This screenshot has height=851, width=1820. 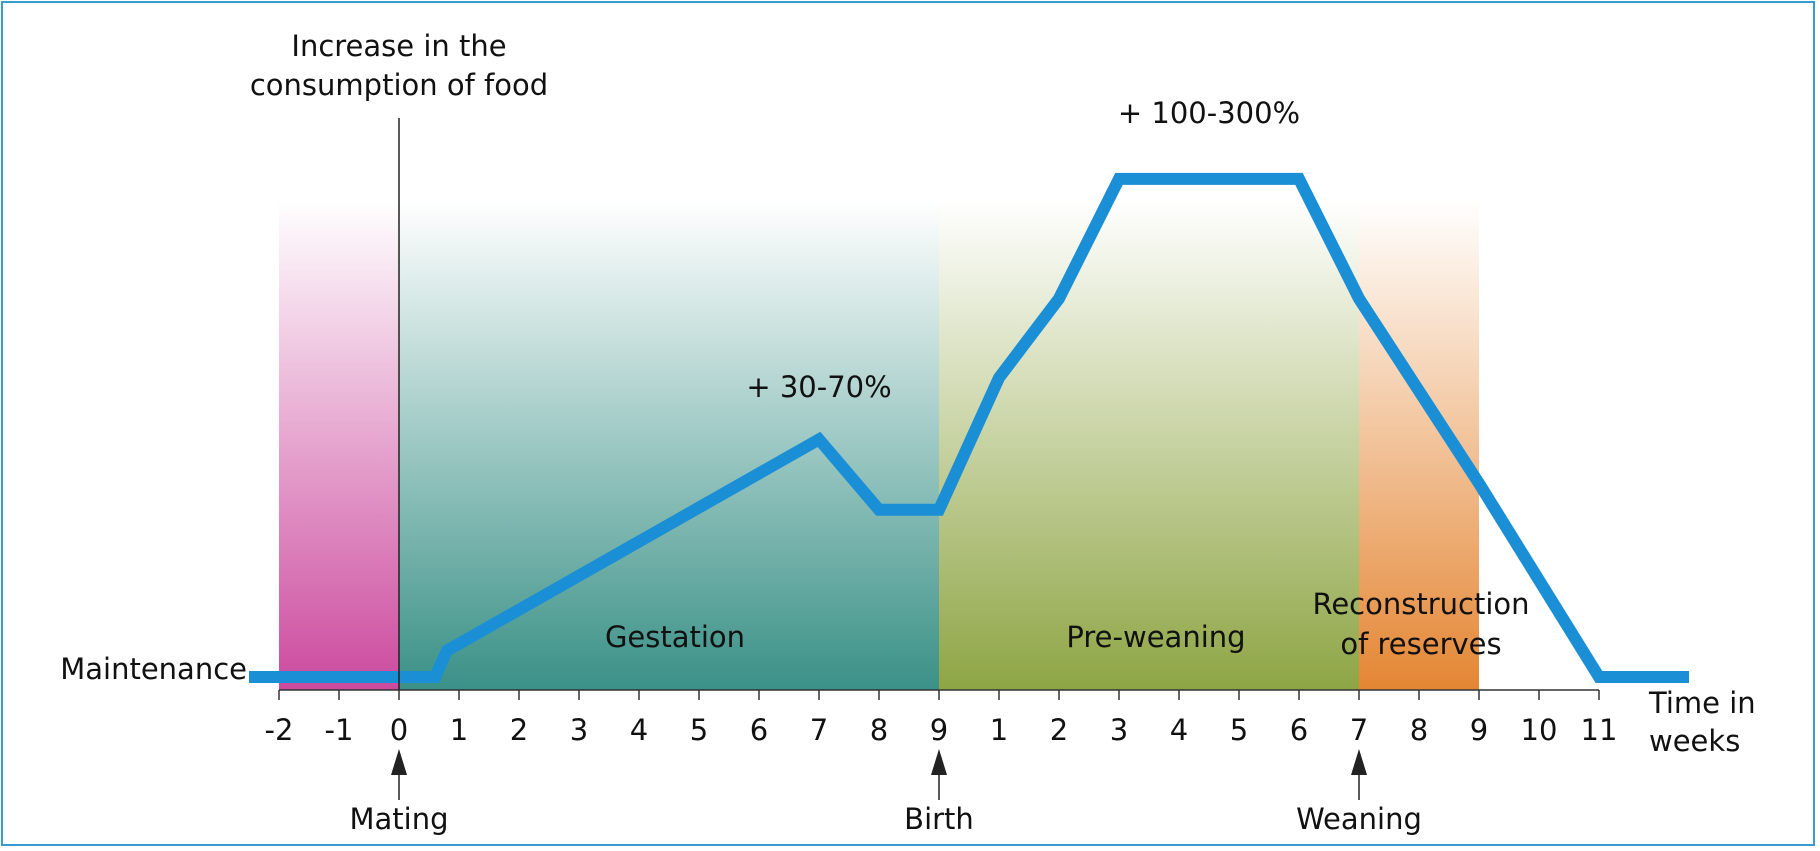 What do you see at coordinates (1209, 113) in the screenshot?
I see `annotation-peak-lactation: + 100-300%` at bounding box center [1209, 113].